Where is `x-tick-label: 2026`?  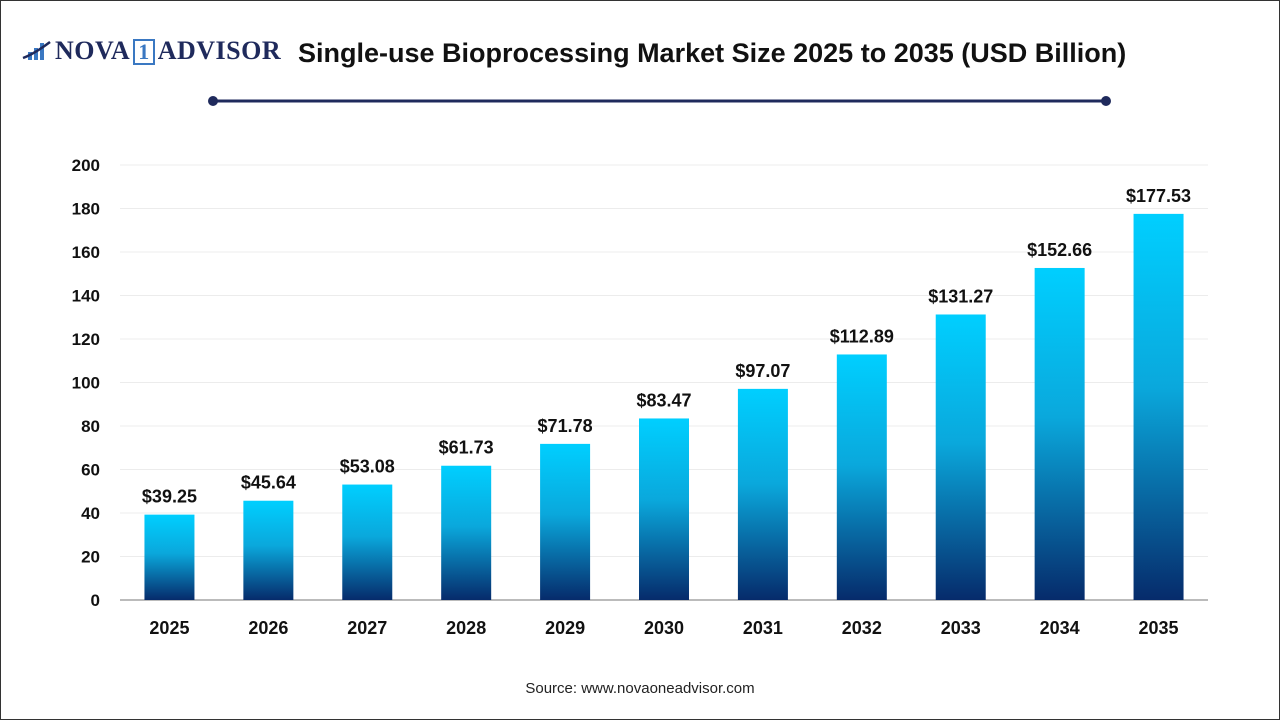 x-tick-label: 2026 is located at coordinates (268, 628).